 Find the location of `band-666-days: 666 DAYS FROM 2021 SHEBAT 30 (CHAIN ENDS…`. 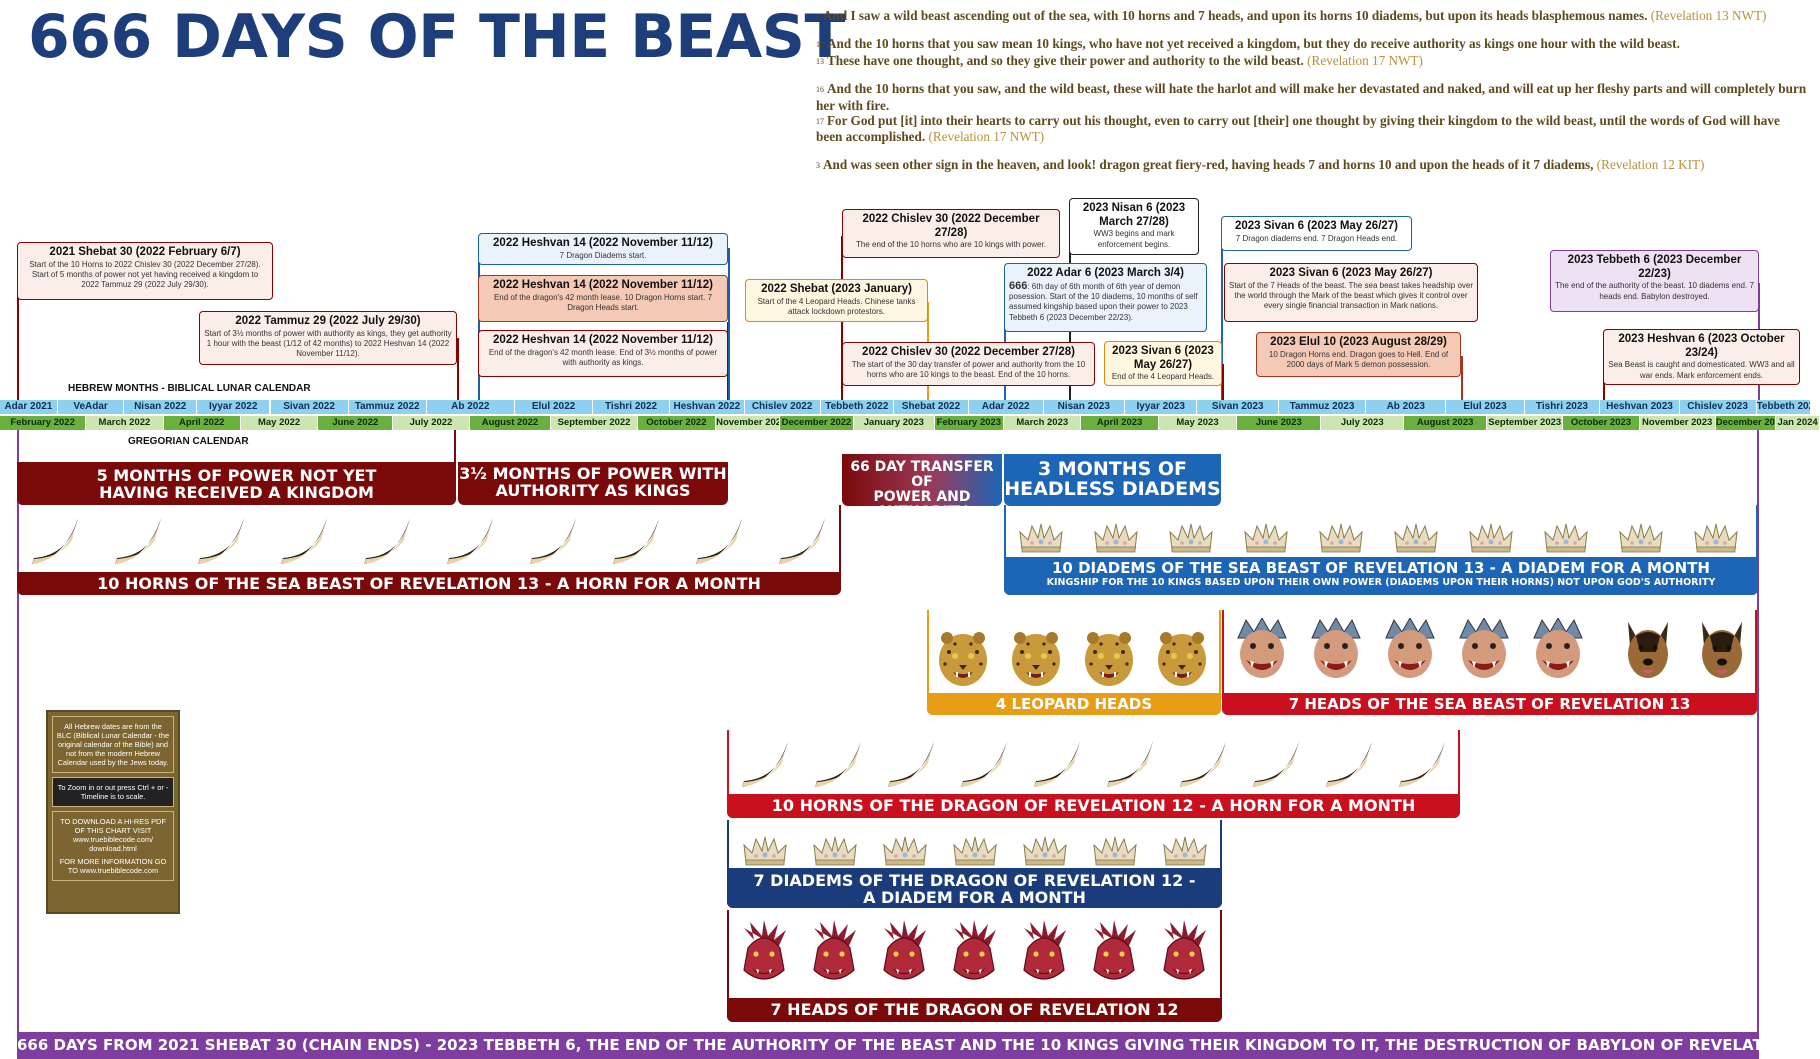

band-666-days: 666 DAYS FROM 2021 SHEBAT 30 (CHAIN ENDS… is located at coordinates (888, 1045).